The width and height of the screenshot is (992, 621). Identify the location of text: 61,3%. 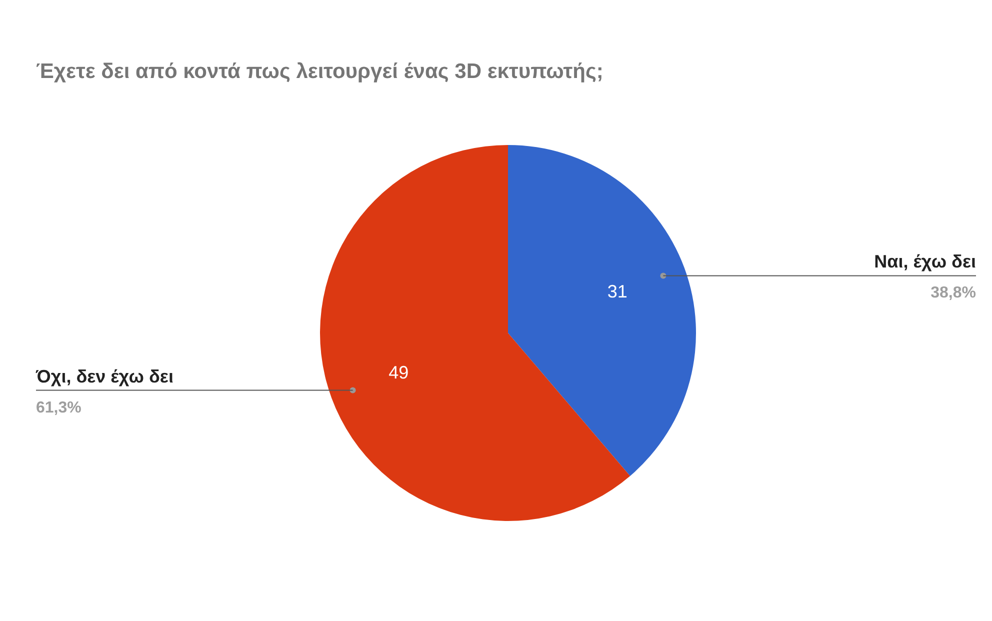
(59, 407).